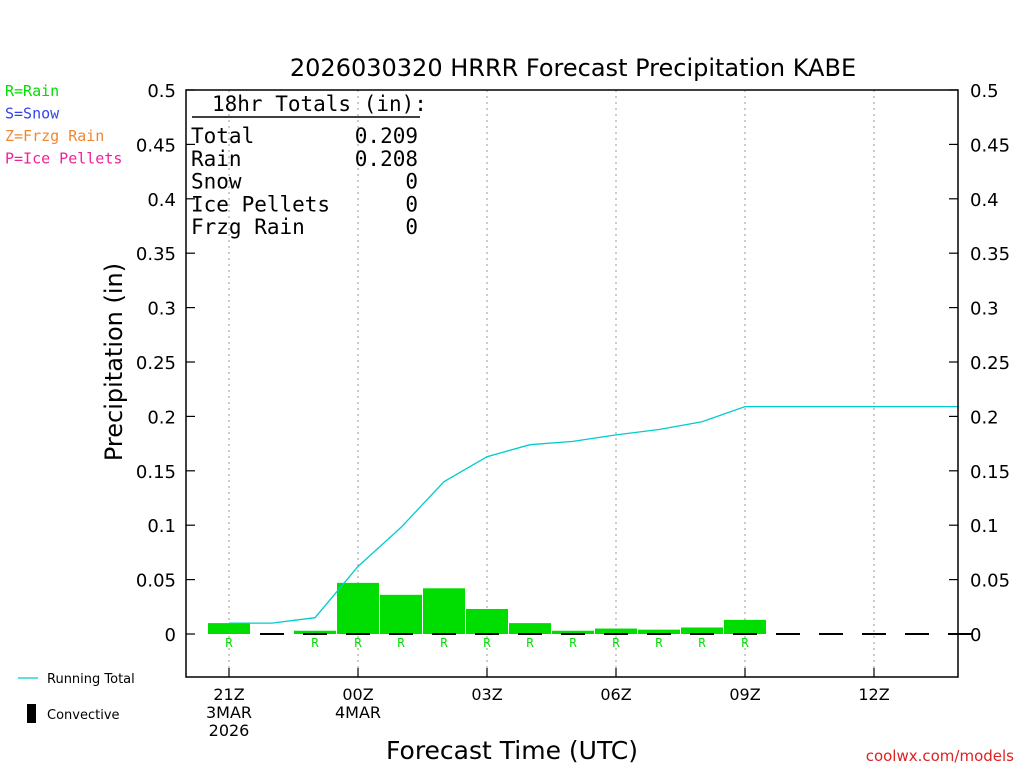 The height and width of the screenshot is (768, 1024). What do you see at coordinates (530, 643) in the screenshot?
I see `ptype-marker-6: R` at bounding box center [530, 643].